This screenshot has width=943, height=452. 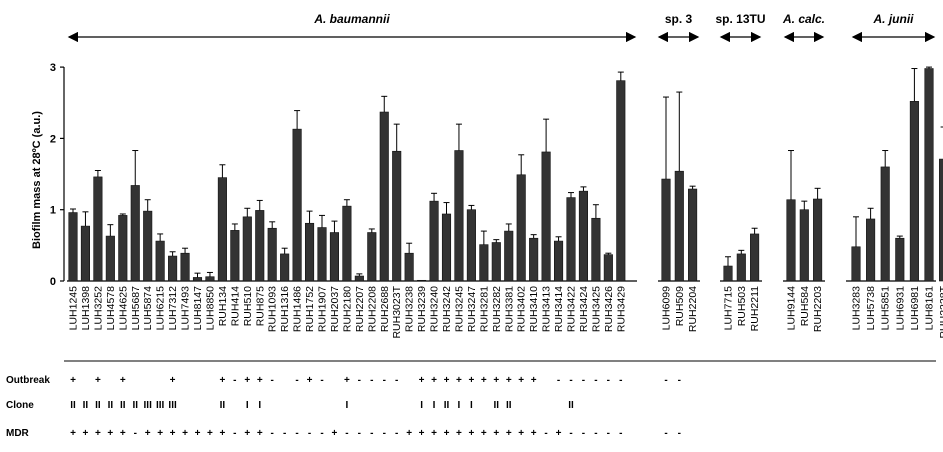 What do you see at coordinates (285, 309) in the screenshot?
I see `x-tick-label: RUH1316` at bounding box center [285, 309].